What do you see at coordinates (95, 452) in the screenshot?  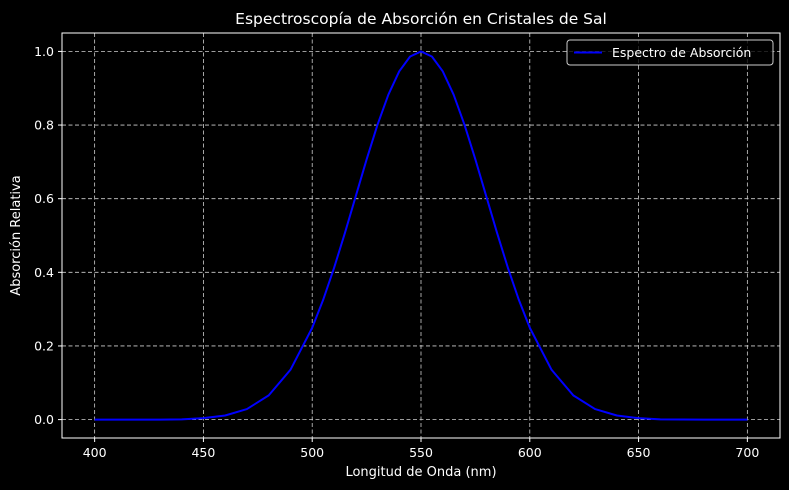 I see `x-tick-label: 400` at bounding box center [95, 452].